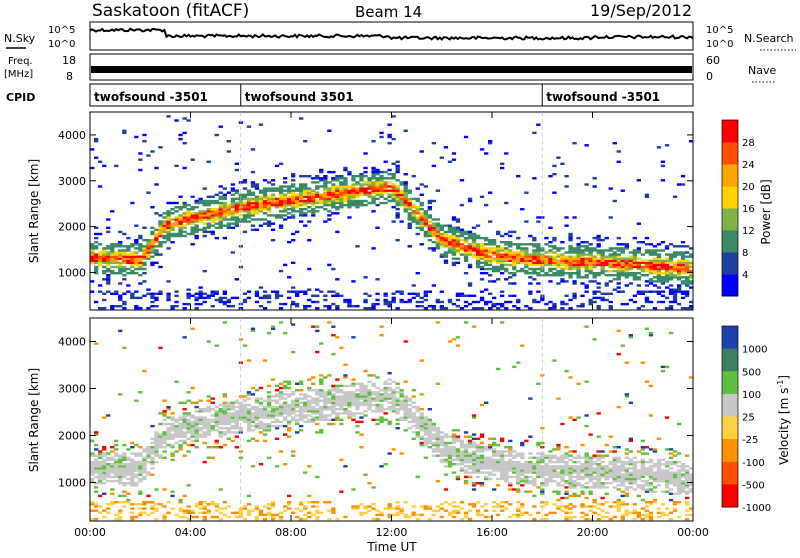  Describe the element at coordinates (34, 211) in the screenshot. I see `power-y-axis-label: Slant Range [km]` at that location.